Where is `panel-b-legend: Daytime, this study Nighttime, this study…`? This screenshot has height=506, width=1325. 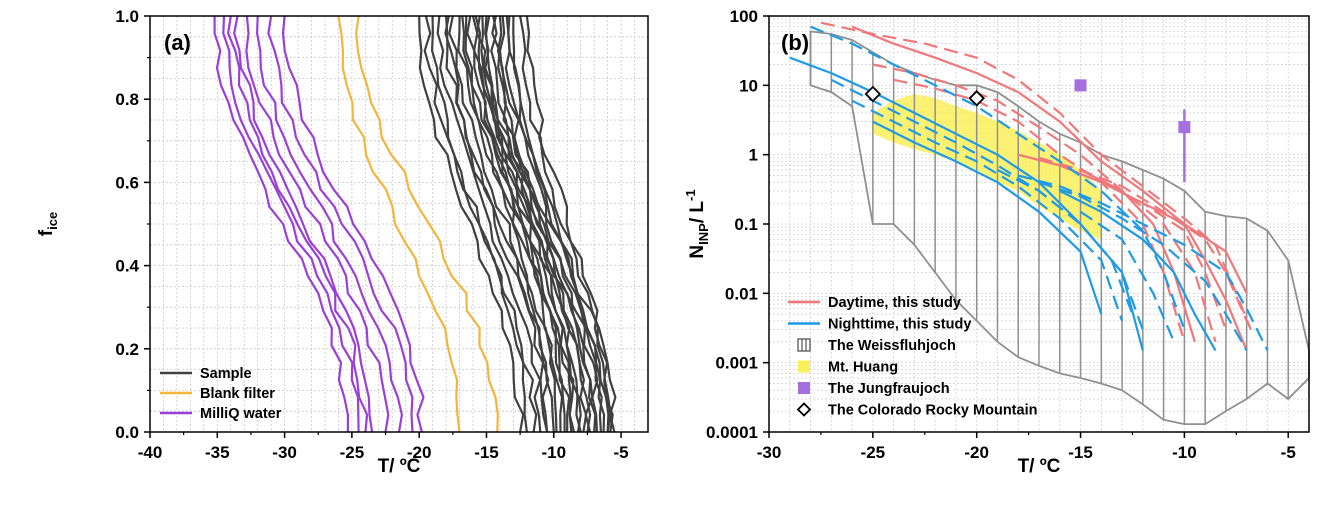
panel-b-legend: Daytime, this study Nighttime, this study… is located at coordinates (912, 357).